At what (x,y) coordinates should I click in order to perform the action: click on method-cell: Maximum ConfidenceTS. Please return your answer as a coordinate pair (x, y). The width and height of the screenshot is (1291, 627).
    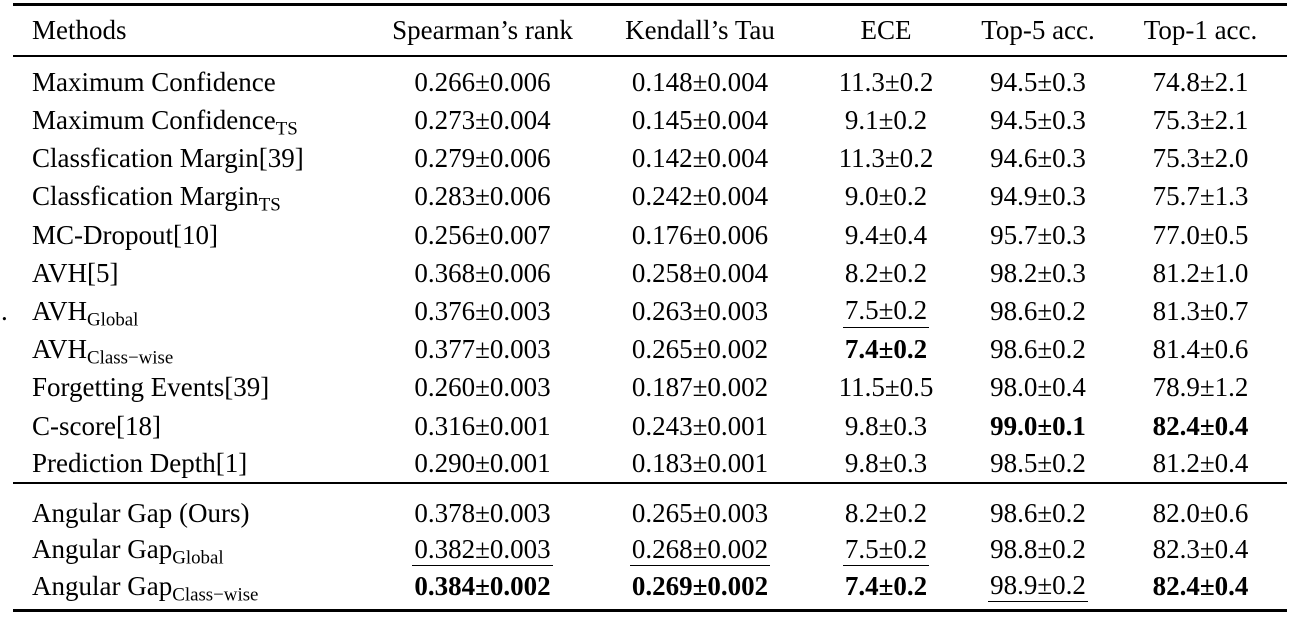
    Looking at the image, I should click on (194, 121).